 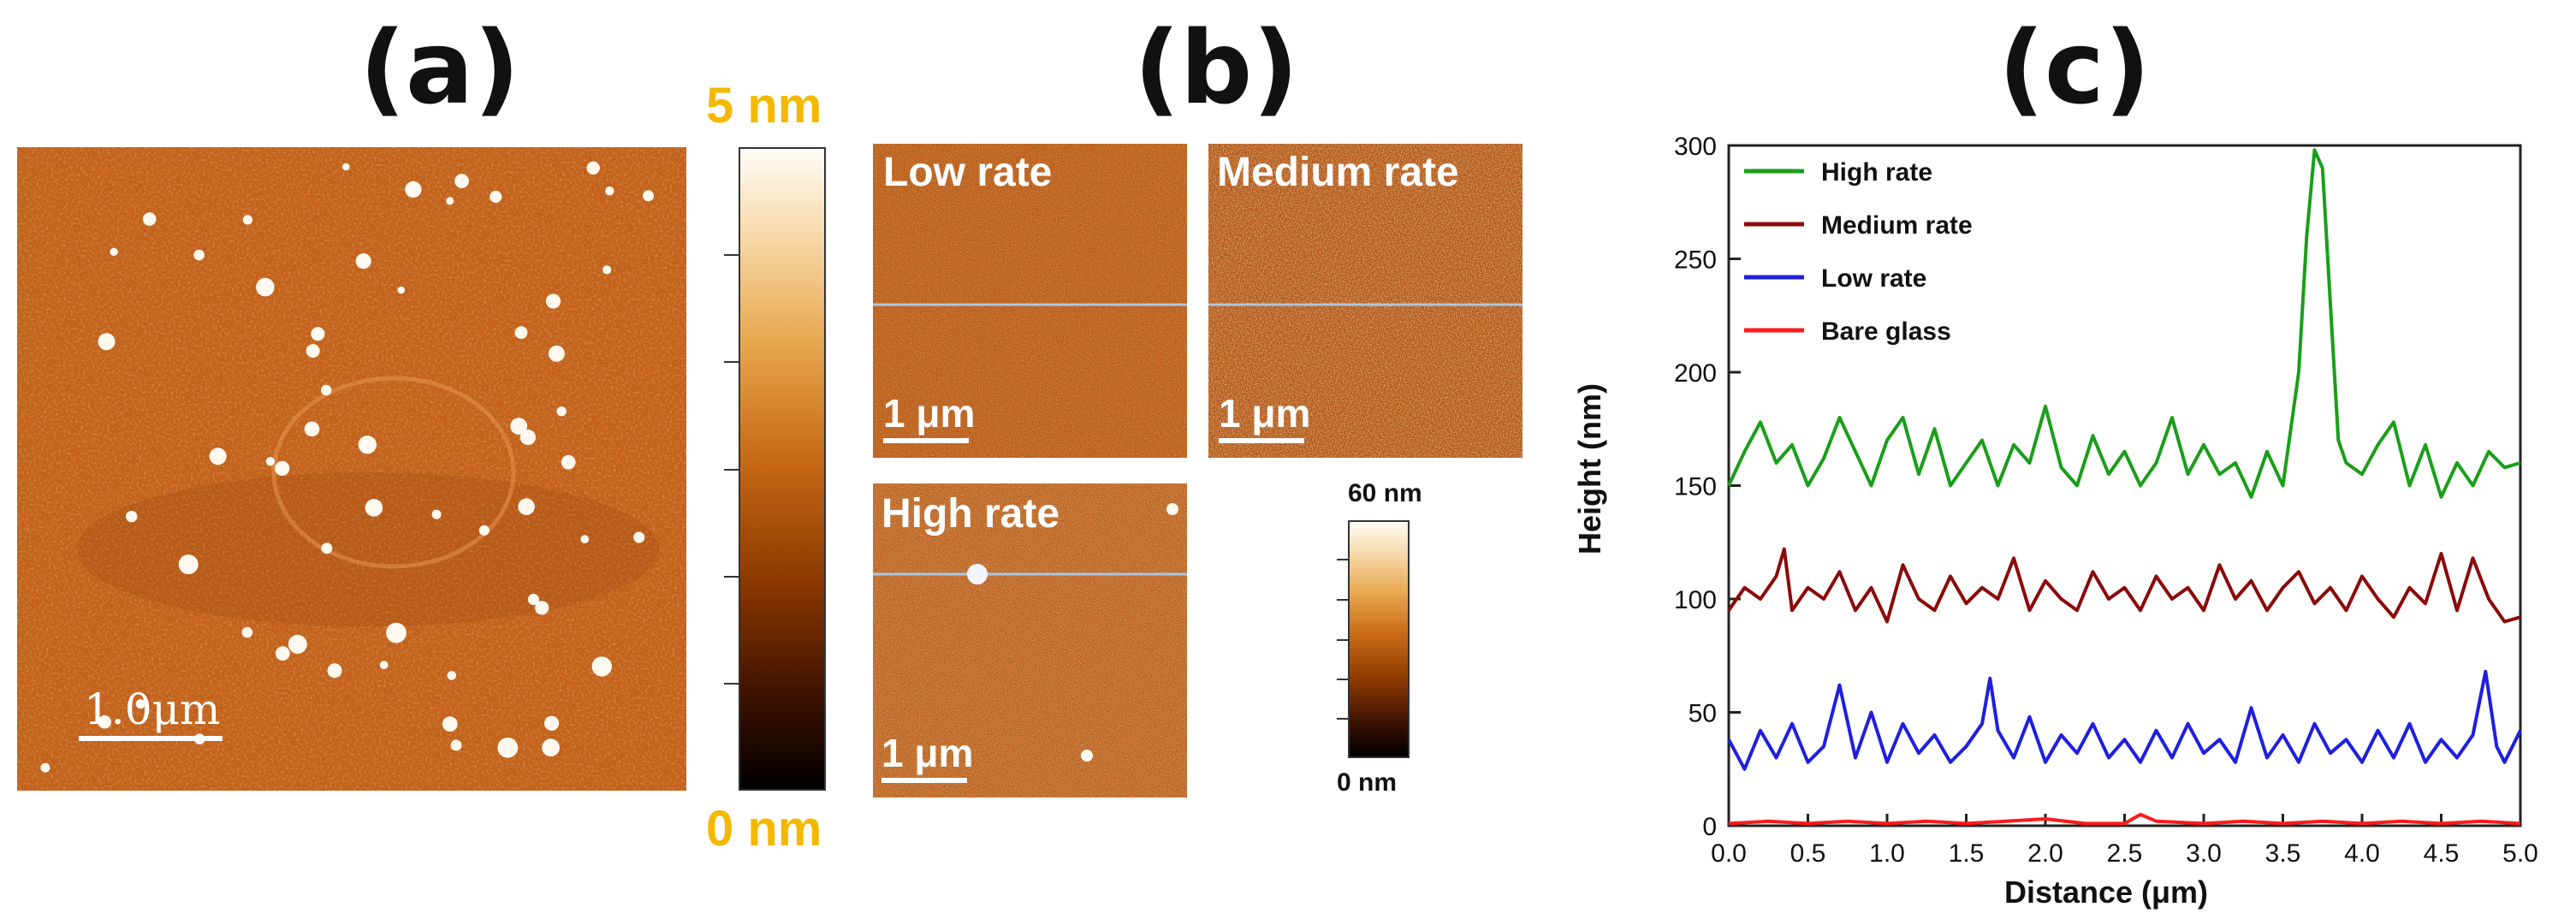 I want to click on afm-texture-high, so click(x=1030, y=640).